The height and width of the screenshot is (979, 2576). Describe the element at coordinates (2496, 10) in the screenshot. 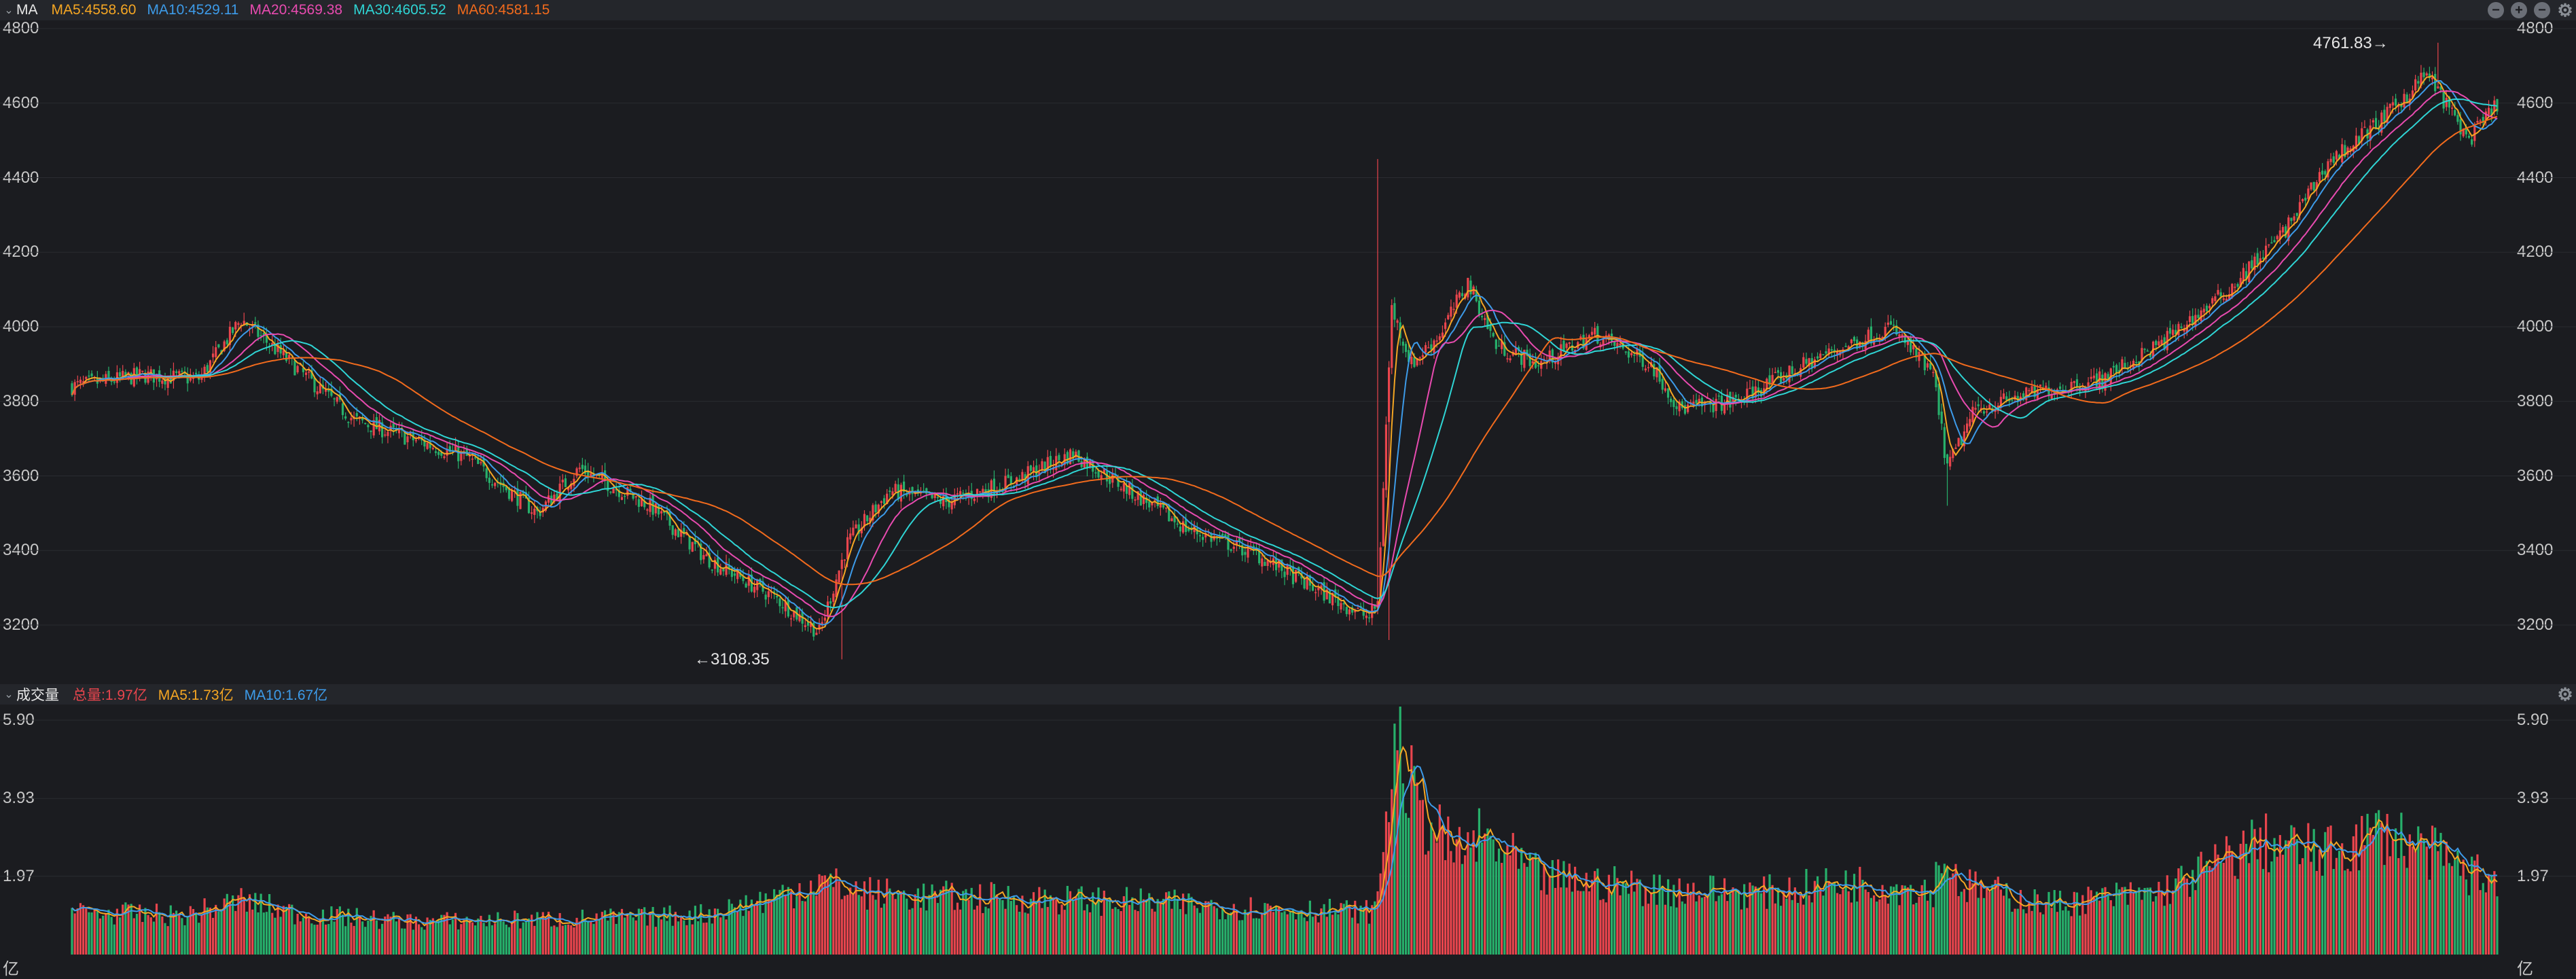

I see `minimize-icon: −` at that location.